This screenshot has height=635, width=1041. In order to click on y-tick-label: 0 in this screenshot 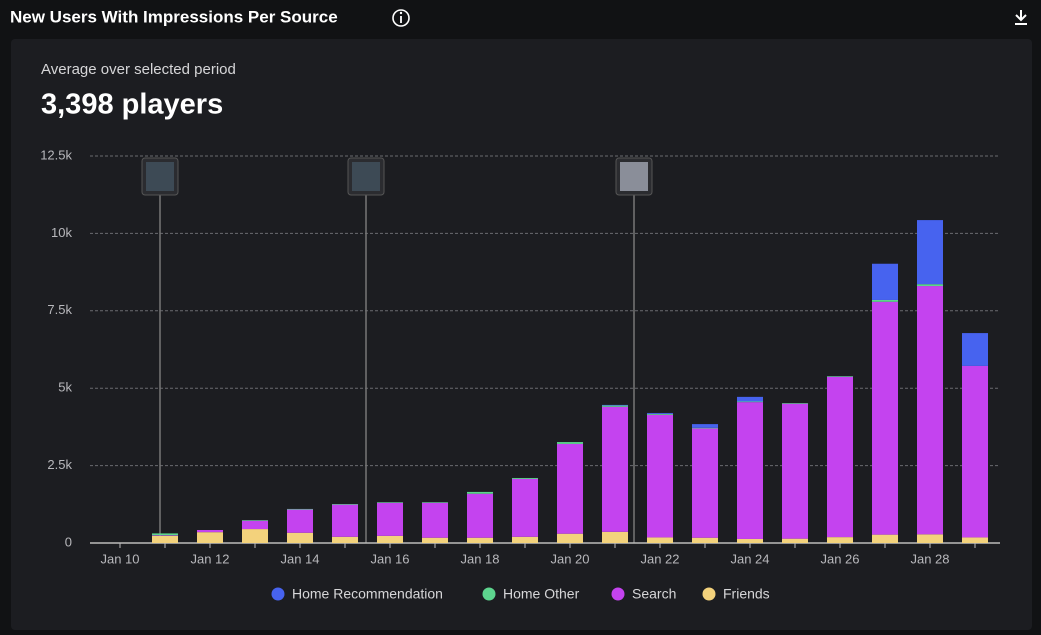, I will do `click(68, 541)`.